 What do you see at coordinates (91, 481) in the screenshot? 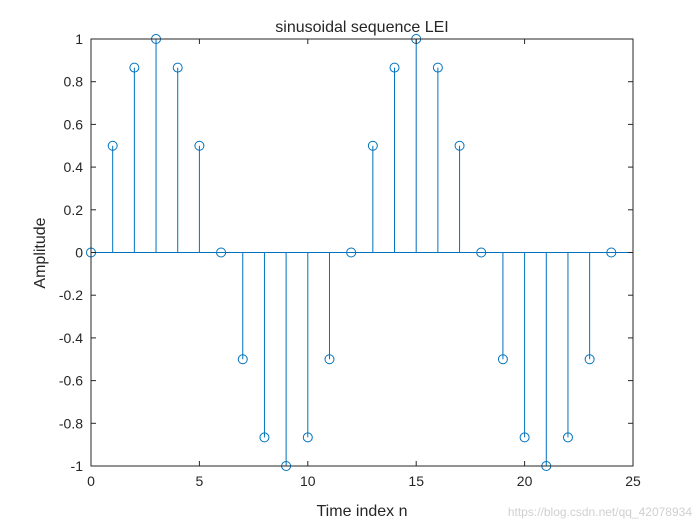
I see `x-tick-label: 0` at bounding box center [91, 481].